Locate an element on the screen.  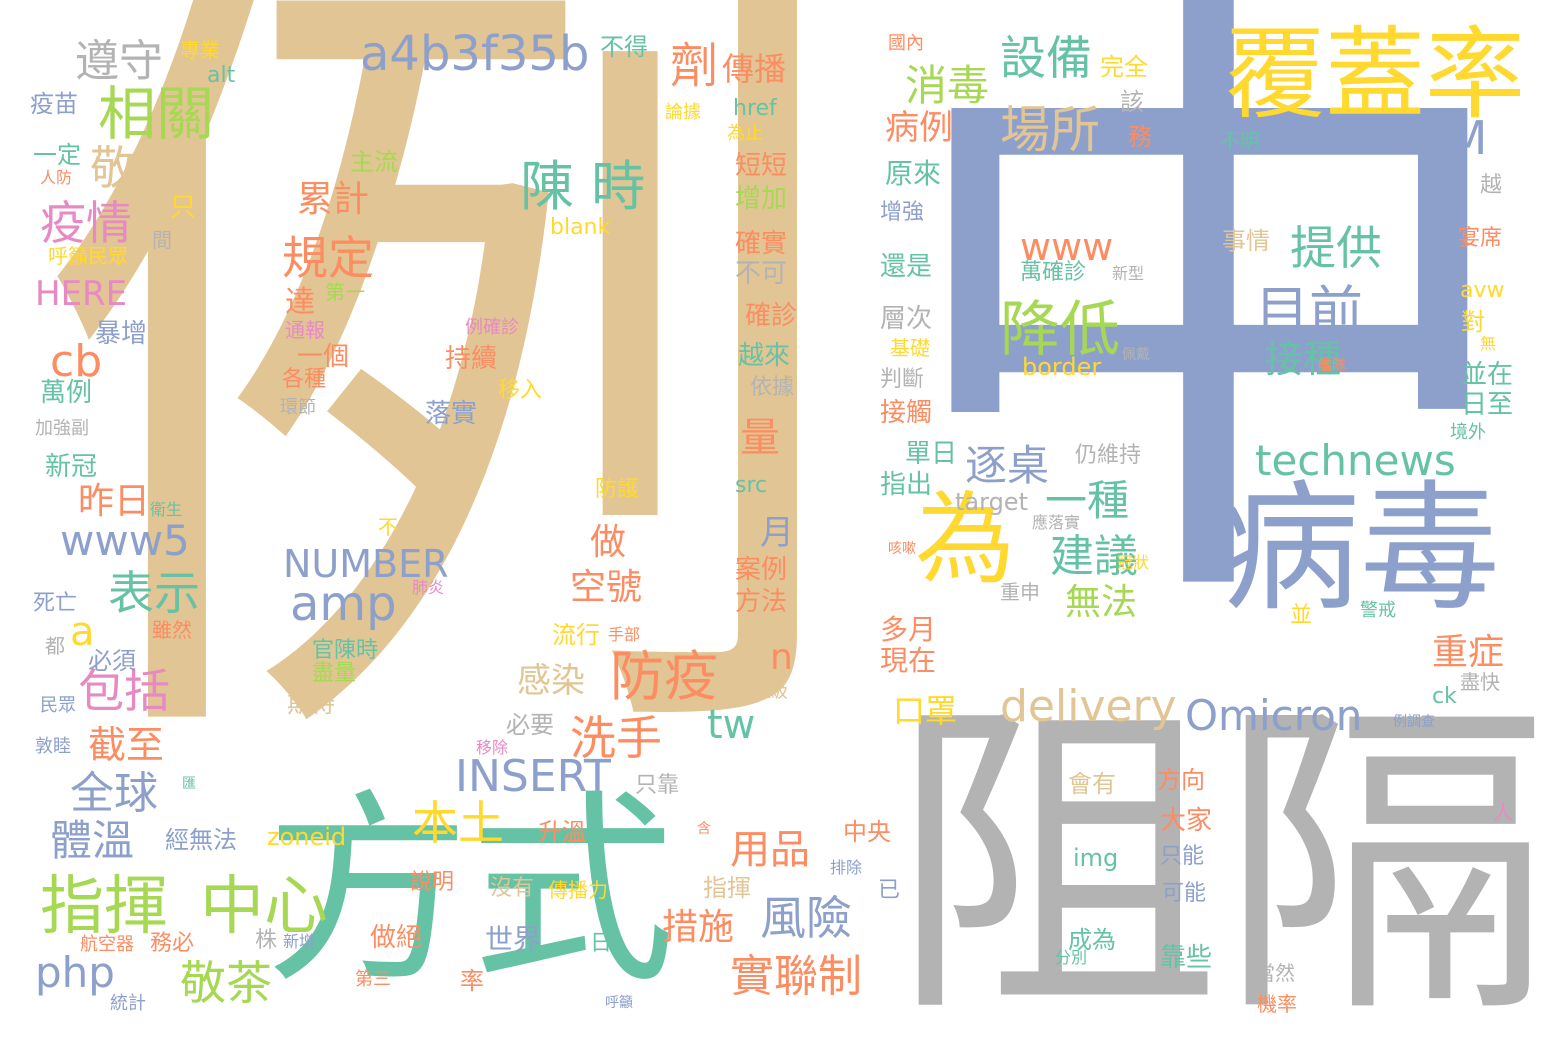
word-feiyan: 肺炎 is located at coordinates (428, 587).